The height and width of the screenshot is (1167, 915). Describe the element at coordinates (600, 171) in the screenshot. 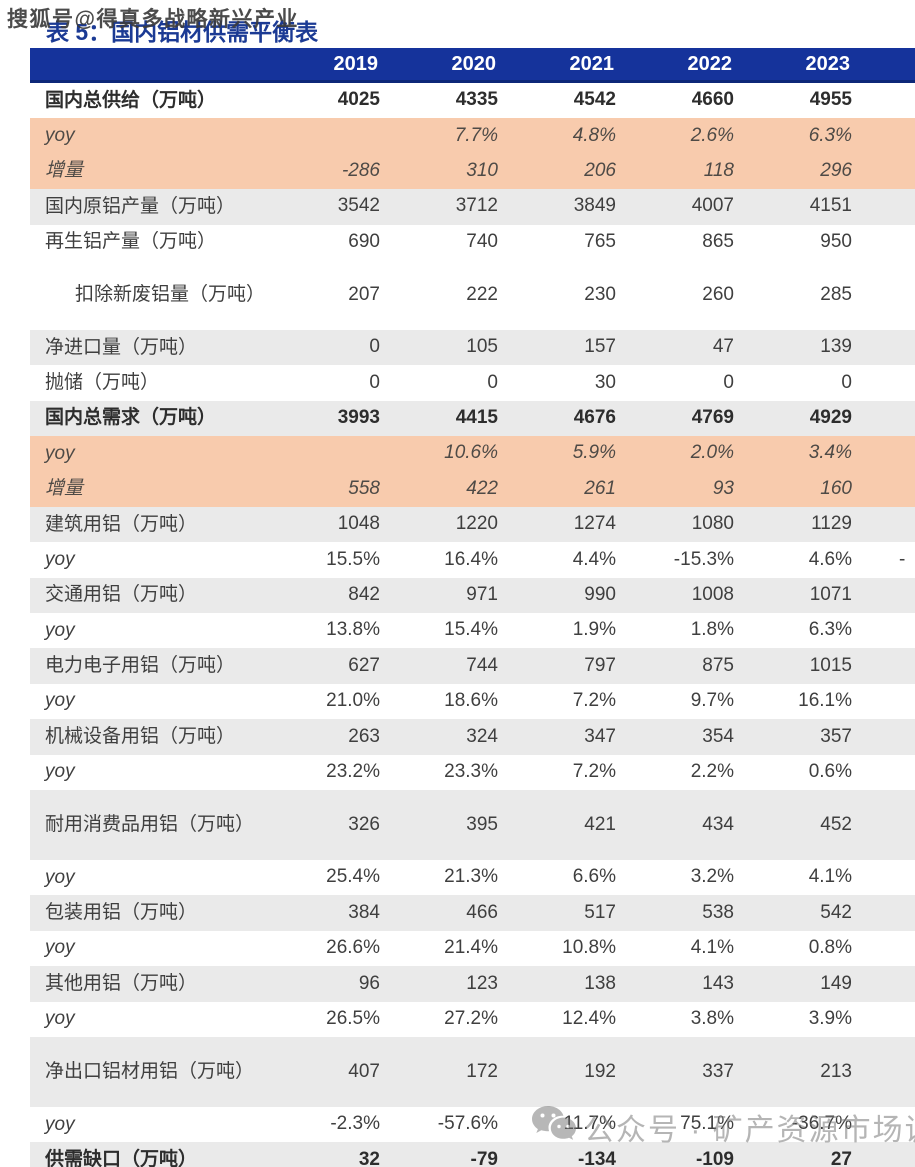

I see `value-cell: 206` at that location.